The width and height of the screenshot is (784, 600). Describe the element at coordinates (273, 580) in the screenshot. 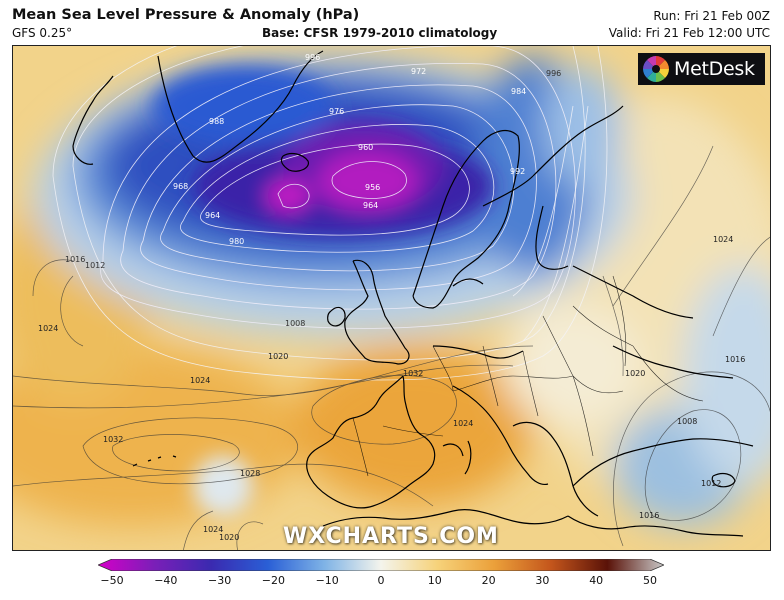

I see `colorbar-tick-label: −20` at that location.